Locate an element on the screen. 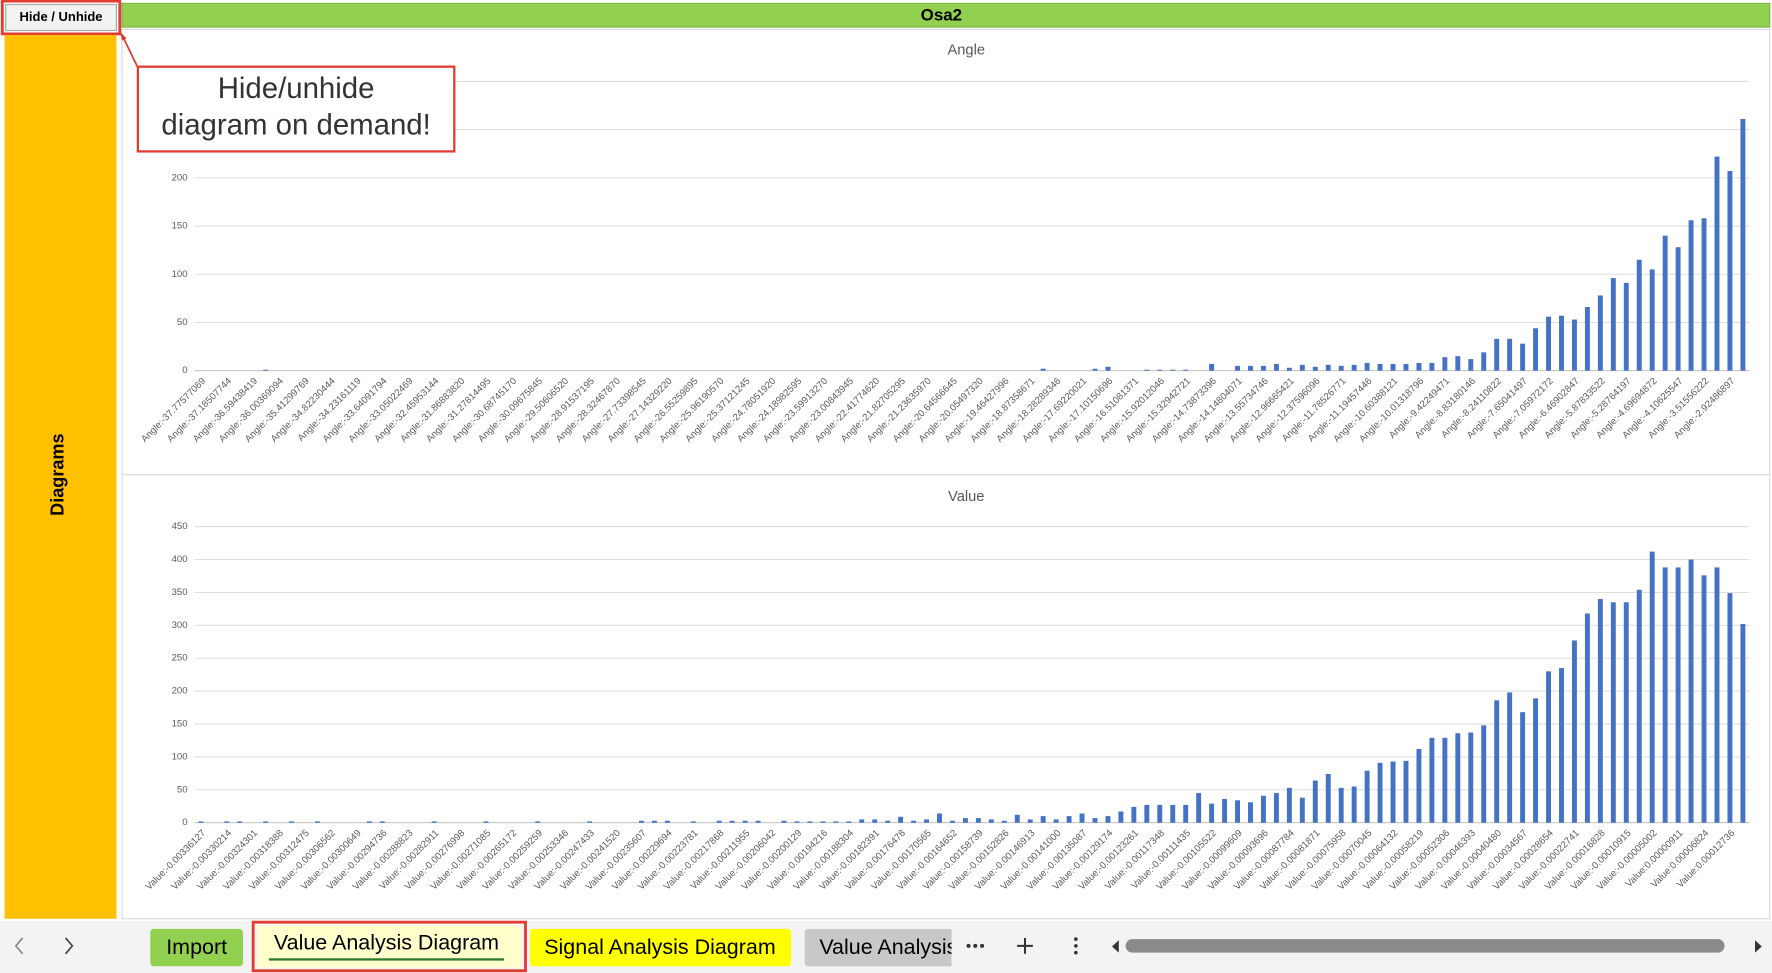 This screenshot has width=1772, height=973. hscroll-thumb is located at coordinates (1425, 946).